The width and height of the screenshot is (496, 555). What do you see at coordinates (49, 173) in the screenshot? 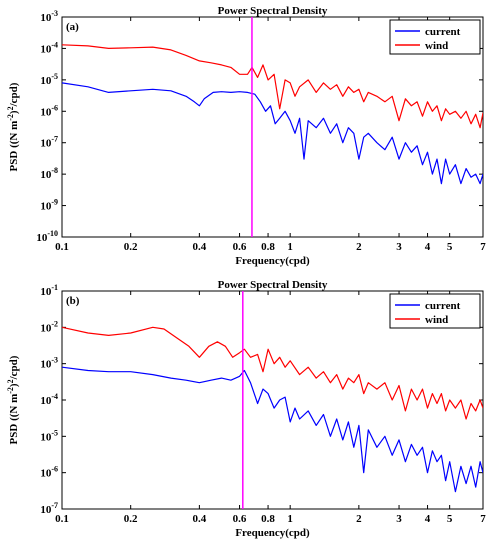
I see `y-tick-label: 10⁻⁸` at bounding box center [49, 173].